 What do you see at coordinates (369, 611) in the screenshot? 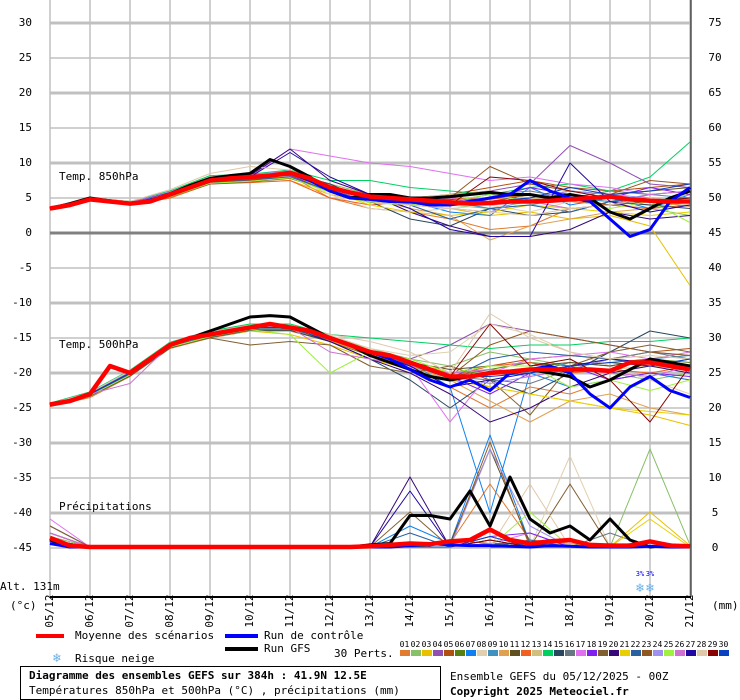
I see `x-tick-label: 13/12` at bounding box center [369, 611].